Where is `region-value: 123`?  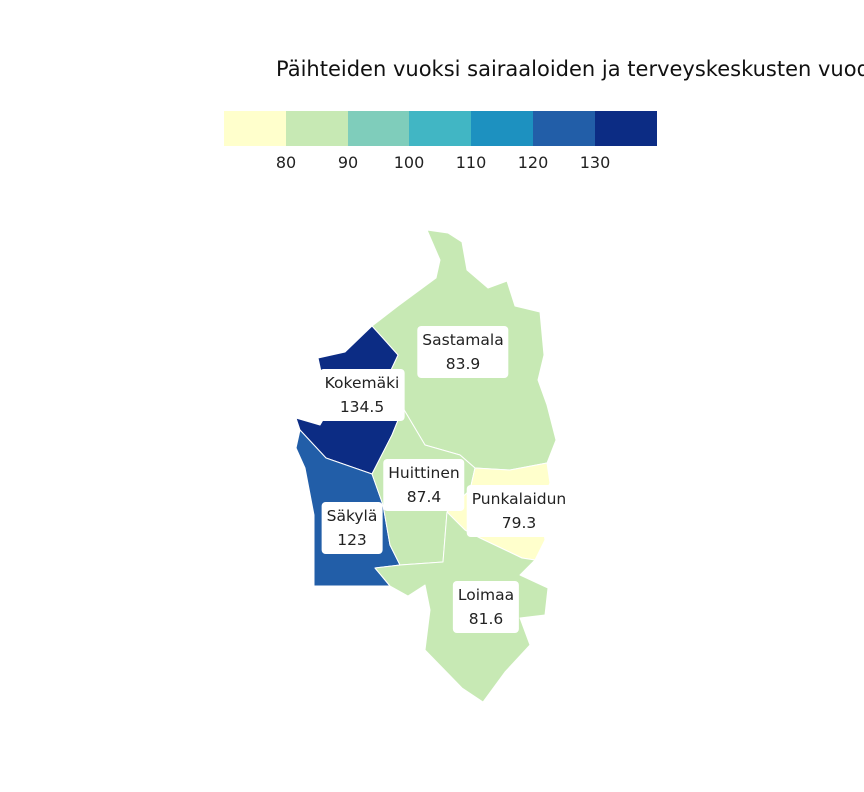 region-value: 123 is located at coordinates (352, 540).